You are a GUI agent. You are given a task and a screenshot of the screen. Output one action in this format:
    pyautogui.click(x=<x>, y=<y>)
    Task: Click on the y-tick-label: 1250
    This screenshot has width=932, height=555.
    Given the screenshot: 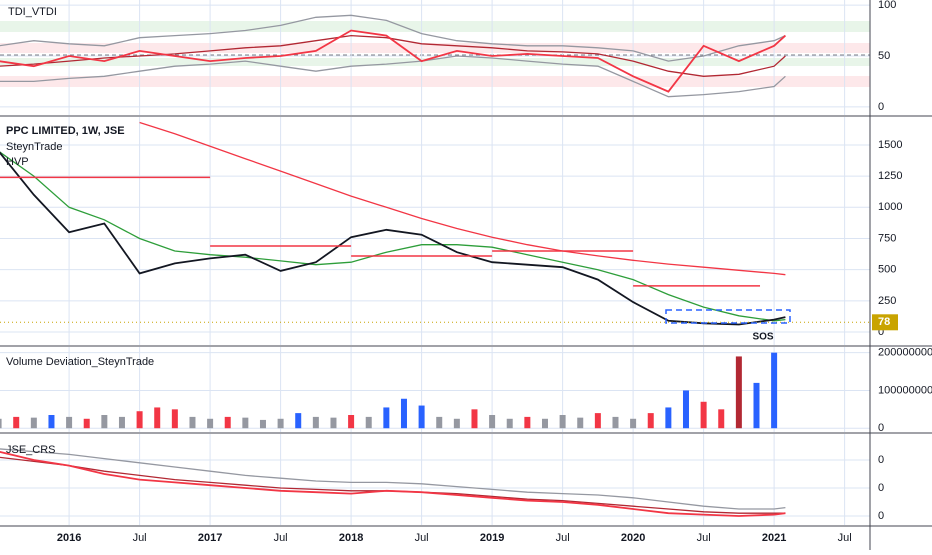 What is the action you would take?
    pyautogui.click(x=890, y=176)
    